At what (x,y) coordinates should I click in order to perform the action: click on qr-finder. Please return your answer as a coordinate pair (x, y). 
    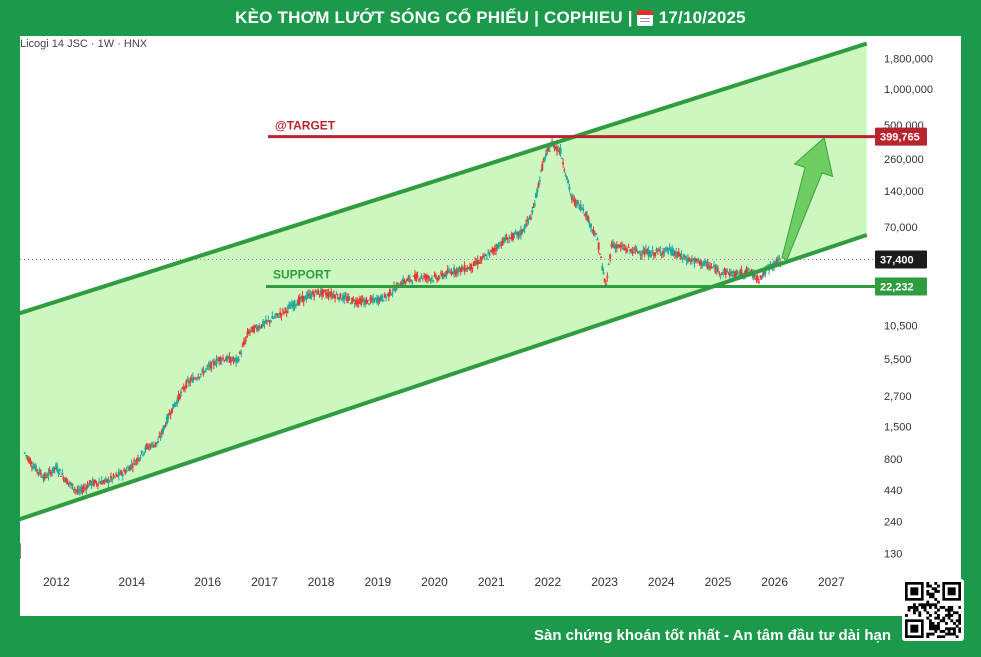
    Looking at the image, I should click on (914, 591).